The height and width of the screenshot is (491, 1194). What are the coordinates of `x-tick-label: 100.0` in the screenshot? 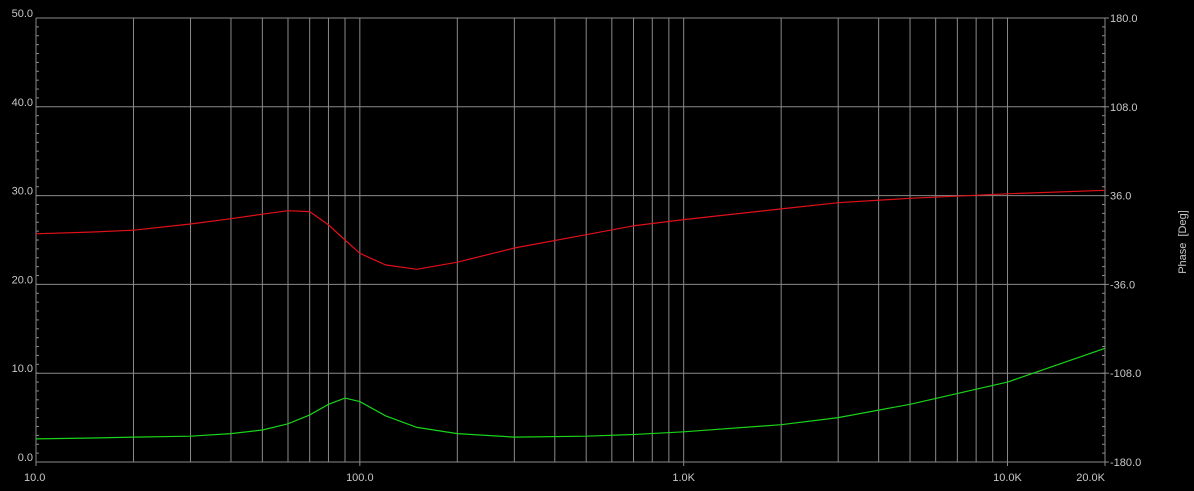 It's located at (360, 478).